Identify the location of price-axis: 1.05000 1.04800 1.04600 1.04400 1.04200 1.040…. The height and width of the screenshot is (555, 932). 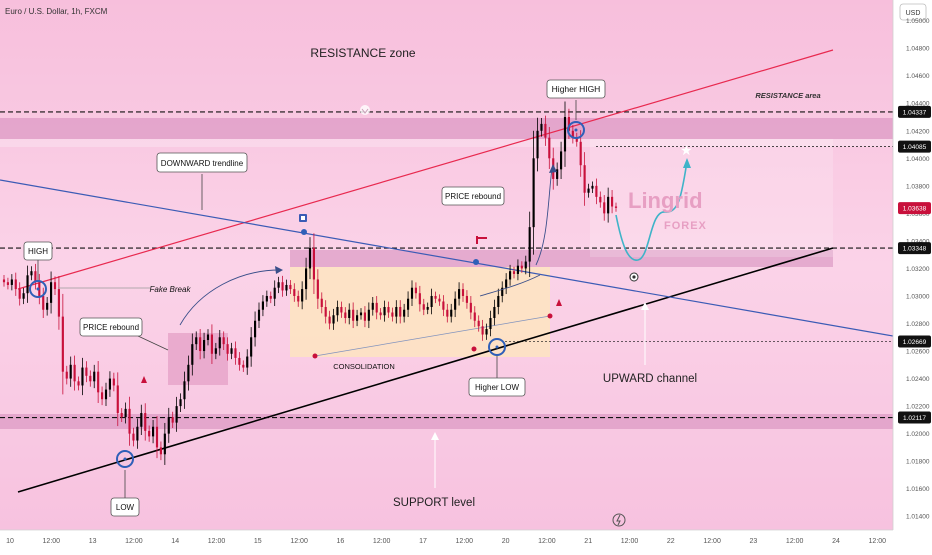
(918, 269).